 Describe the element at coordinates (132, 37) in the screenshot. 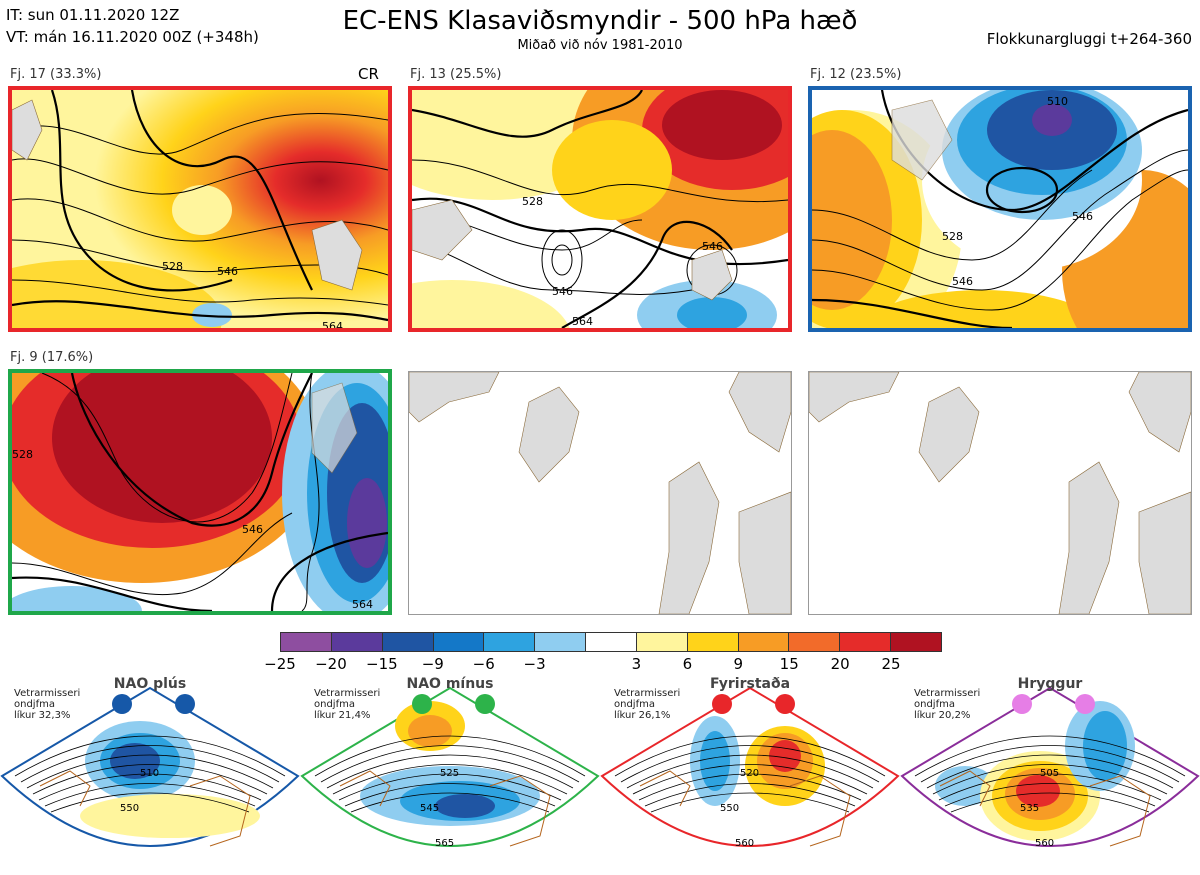

I see `valid-time: VT: mán 16.11.2020 00Z (+348h)` at that location.